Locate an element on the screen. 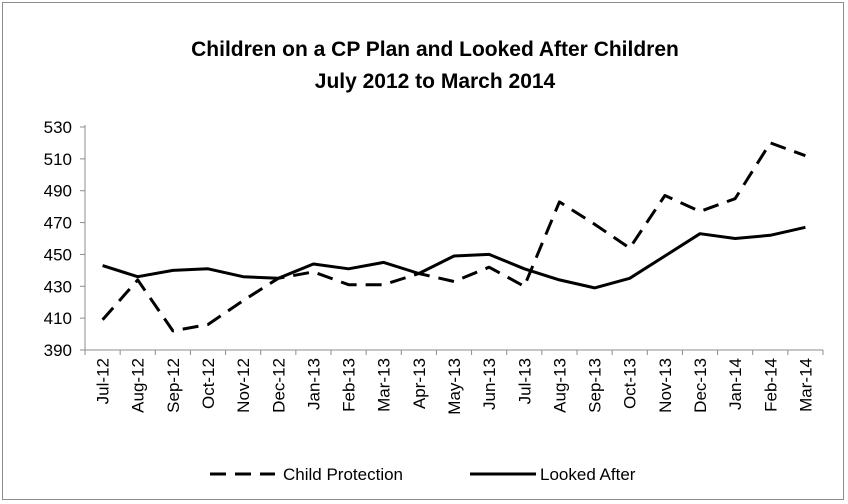  x-tick-label: Jan-14 is located at coordinates (735, 384).